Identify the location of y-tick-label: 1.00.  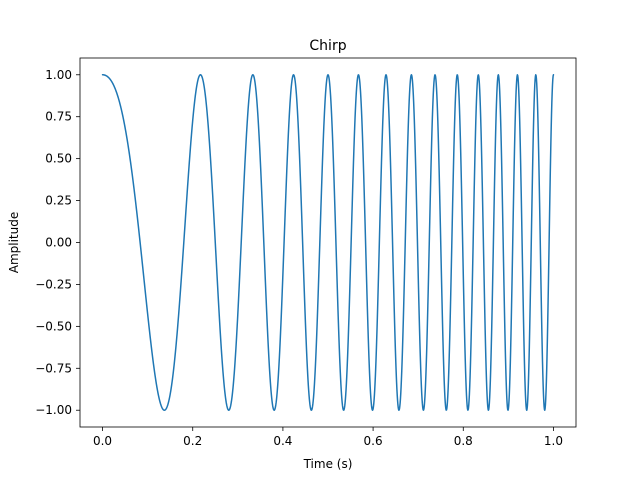
(58, 75).